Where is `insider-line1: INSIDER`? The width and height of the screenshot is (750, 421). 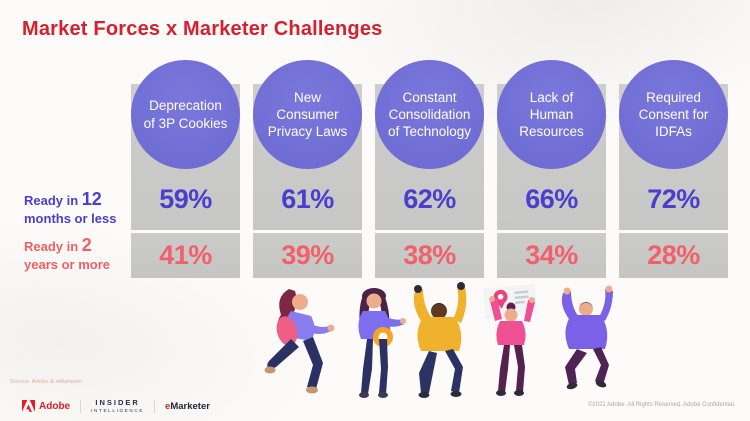
insider-line1: INSIDER is located at coordinates (117, 403).